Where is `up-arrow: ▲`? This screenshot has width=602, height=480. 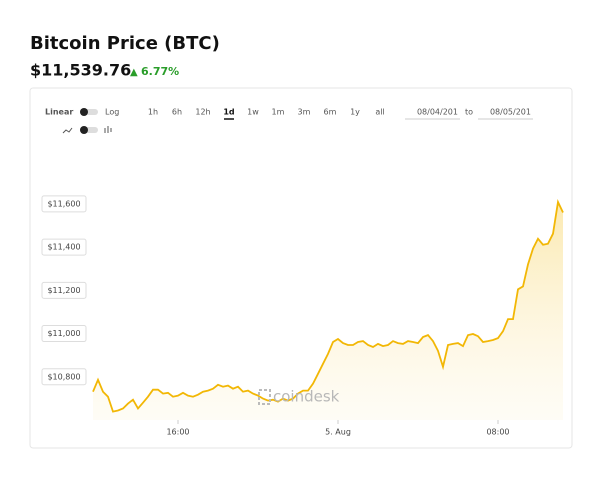 up-arrow: ▲ is located at coordinates (134, 72).